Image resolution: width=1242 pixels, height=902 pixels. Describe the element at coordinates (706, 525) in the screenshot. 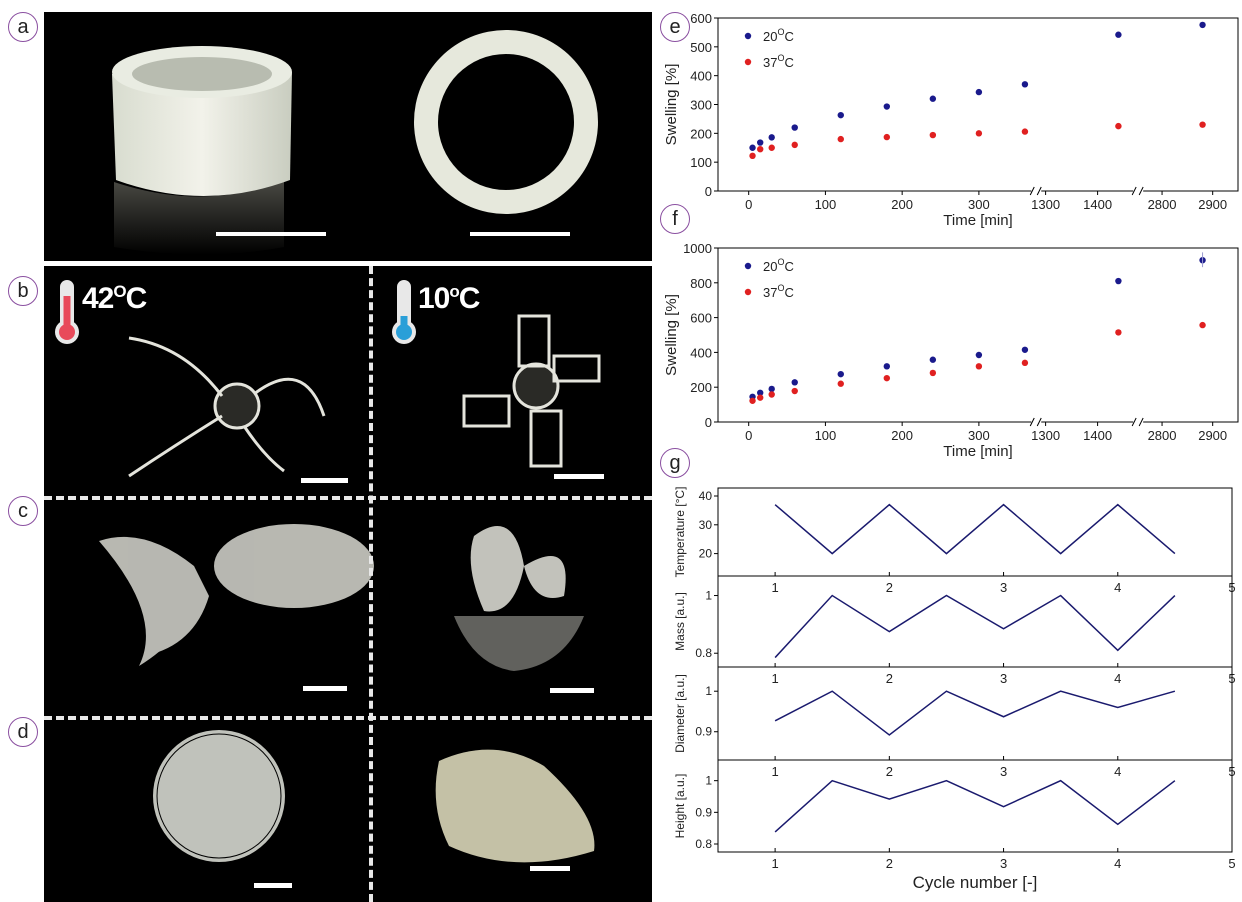

I see `y-tick-label: 30` at that location.